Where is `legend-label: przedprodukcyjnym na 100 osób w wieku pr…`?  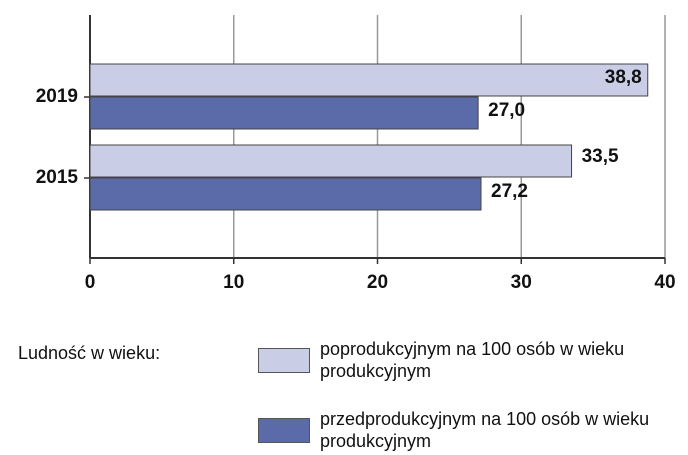 legend-label: przedprodukcyjnym na 100 osób w wieku pr… is located at coordinates (485, 430).